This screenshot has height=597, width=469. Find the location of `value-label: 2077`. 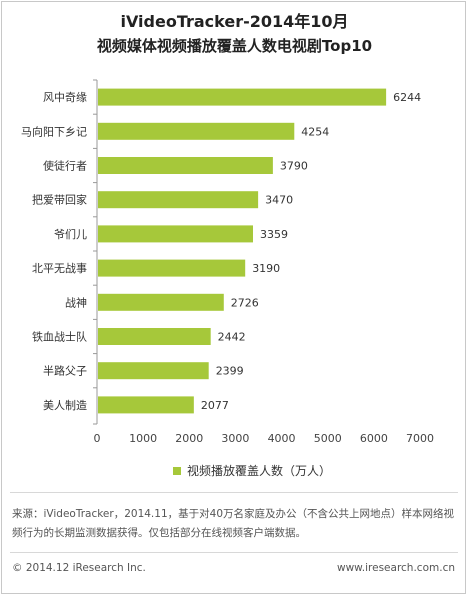

value-label: 2077 is located at coordinates (215, 405).